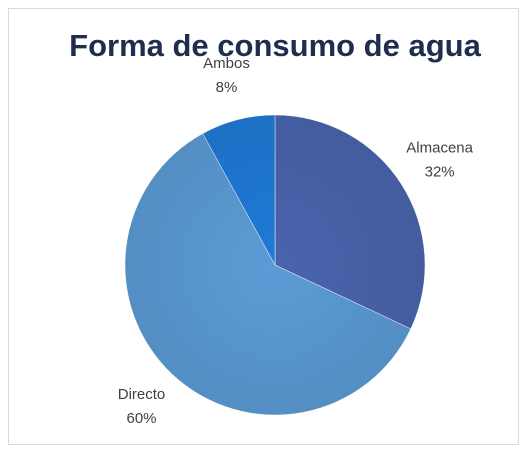  What do you see at coordinates (440, 171) in the screenshot?
I see `slice-value-label: 32%` at bounding box center [440, 171].